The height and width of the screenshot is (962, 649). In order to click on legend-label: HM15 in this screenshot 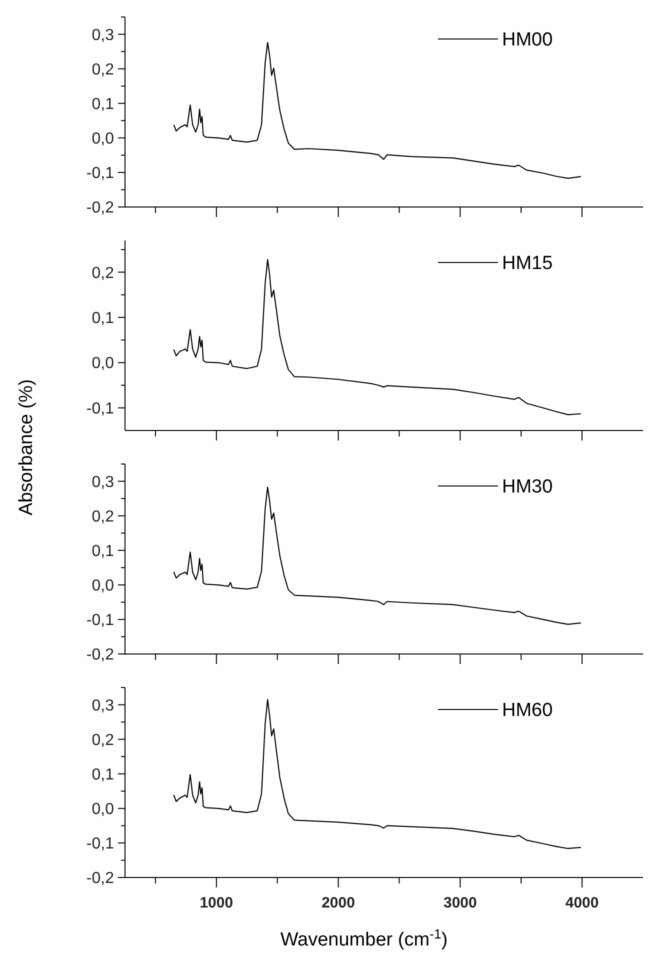, I will do `click(527, 263)`.